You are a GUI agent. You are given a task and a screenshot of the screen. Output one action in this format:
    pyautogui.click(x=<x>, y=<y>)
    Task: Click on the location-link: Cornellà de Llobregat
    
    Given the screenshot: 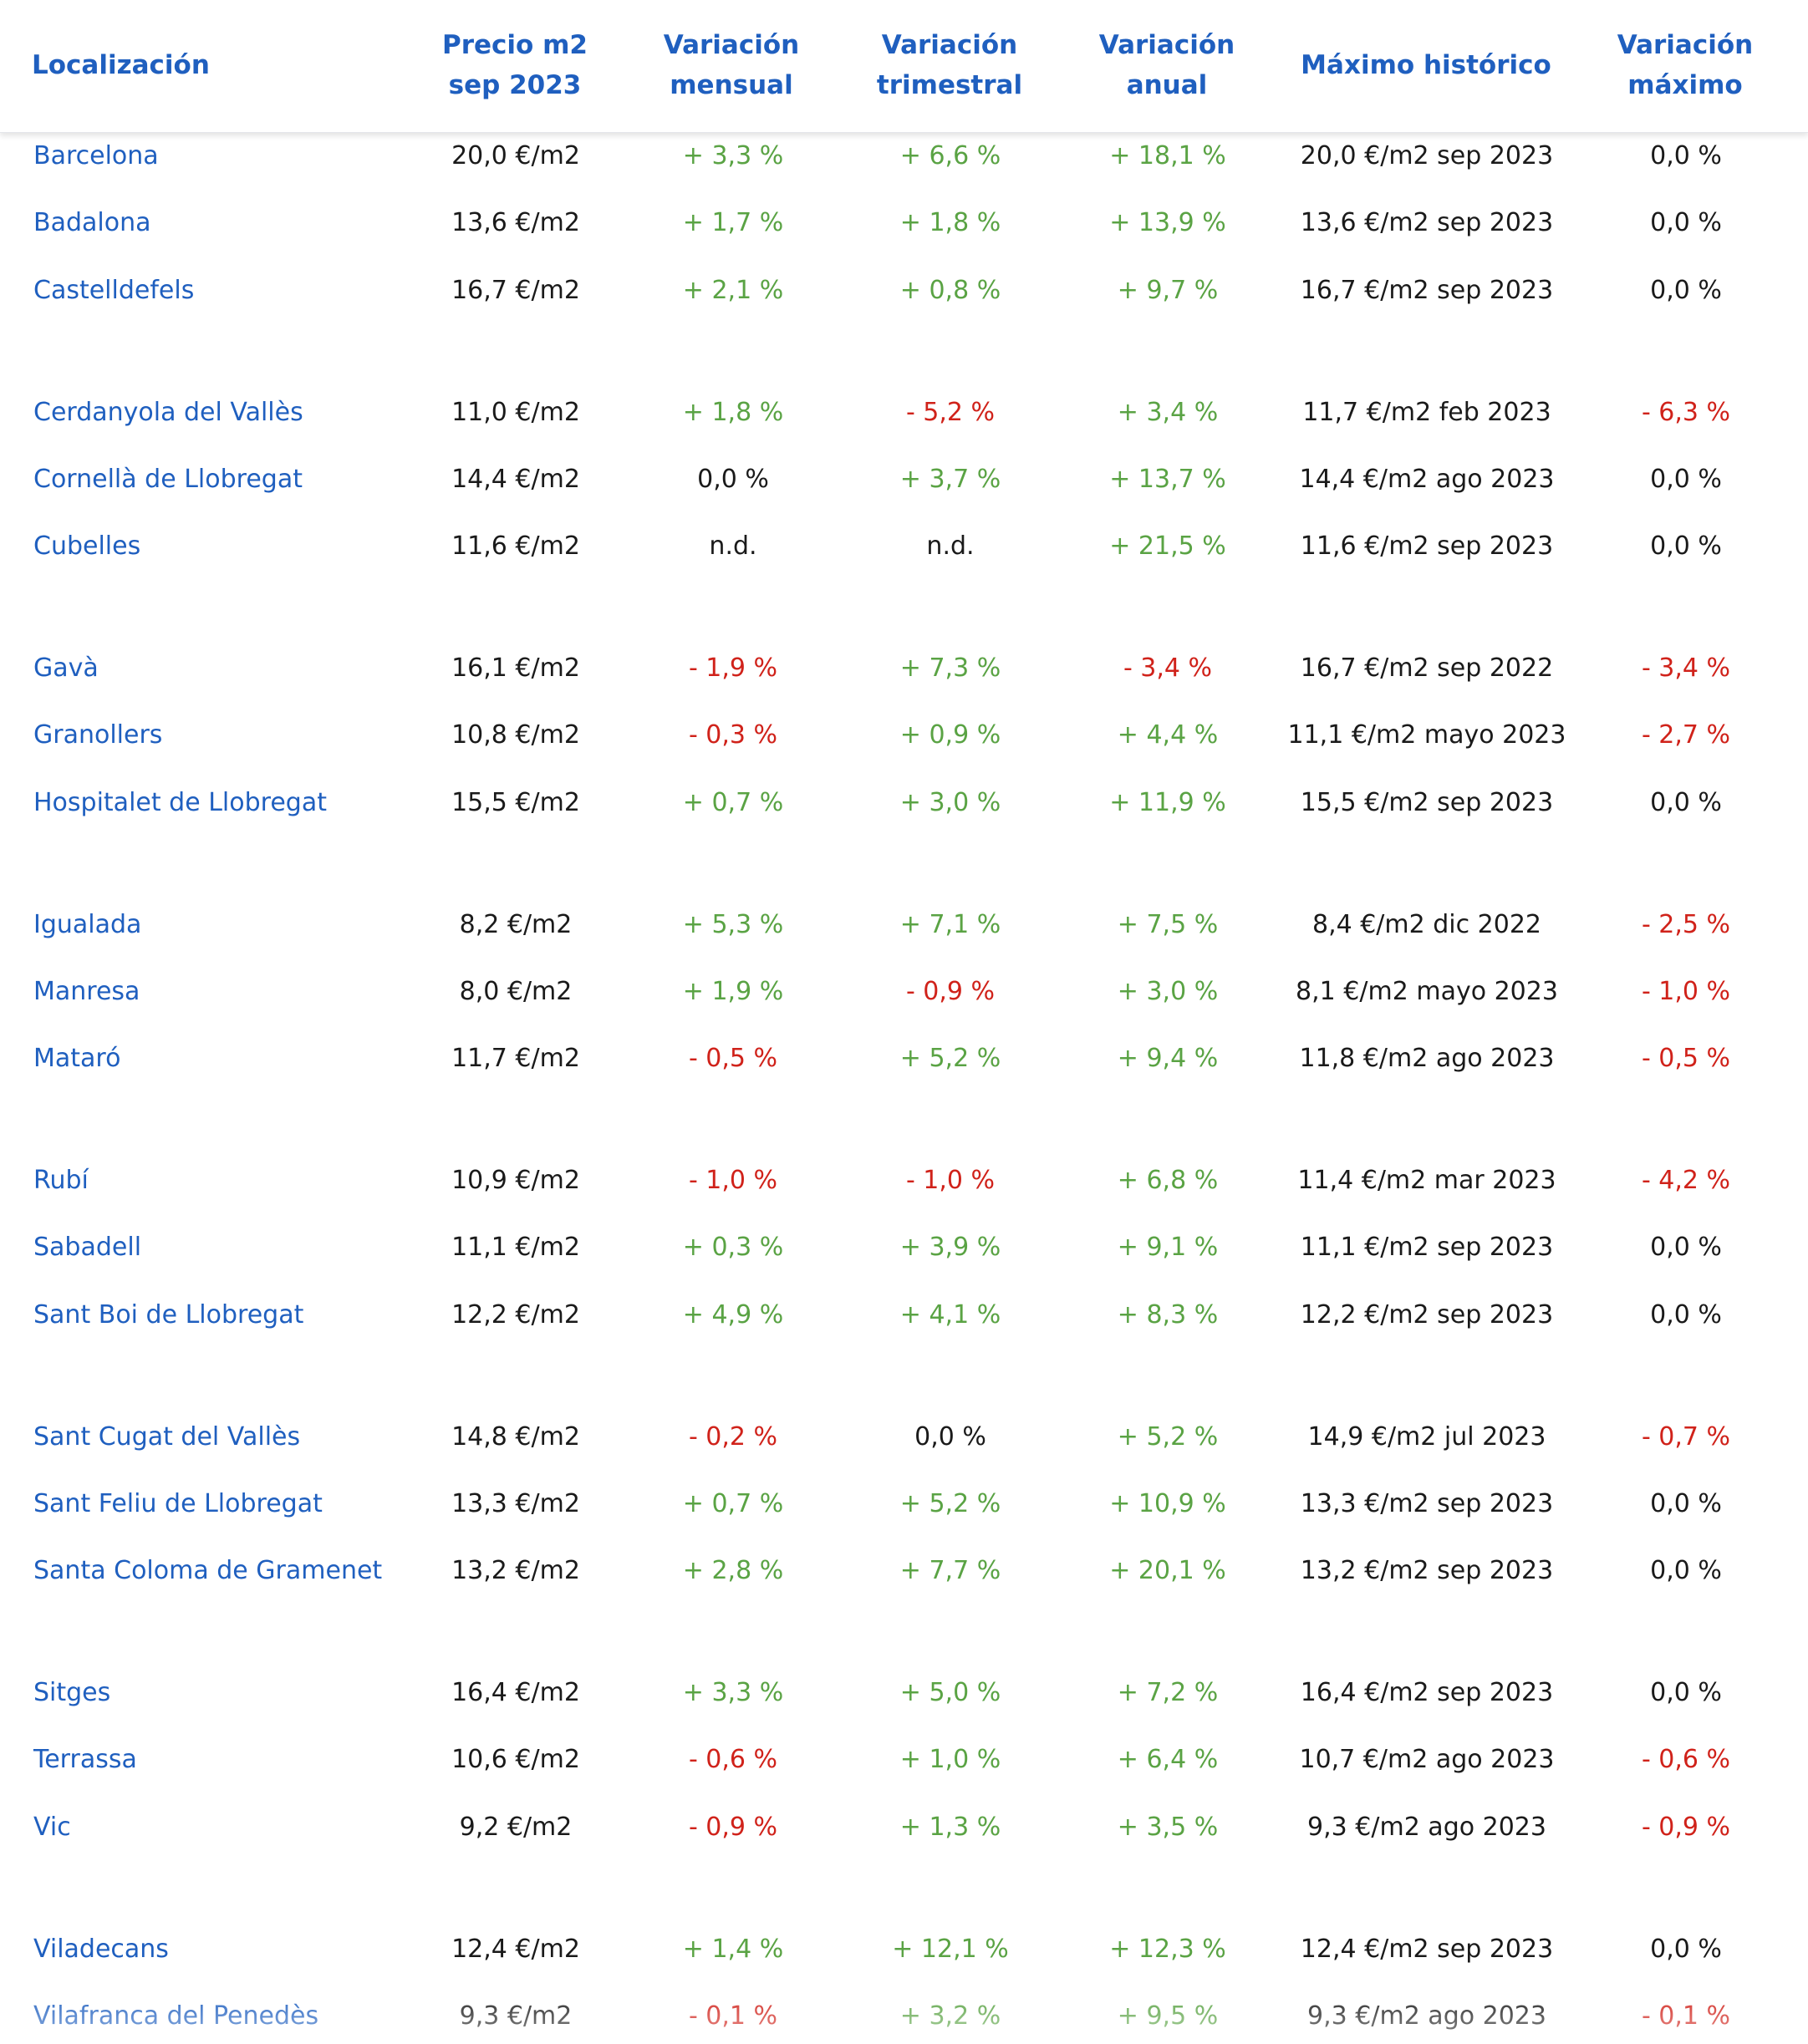 What is the action you would take?
    pyautogui.click(x=168, y=479)
    